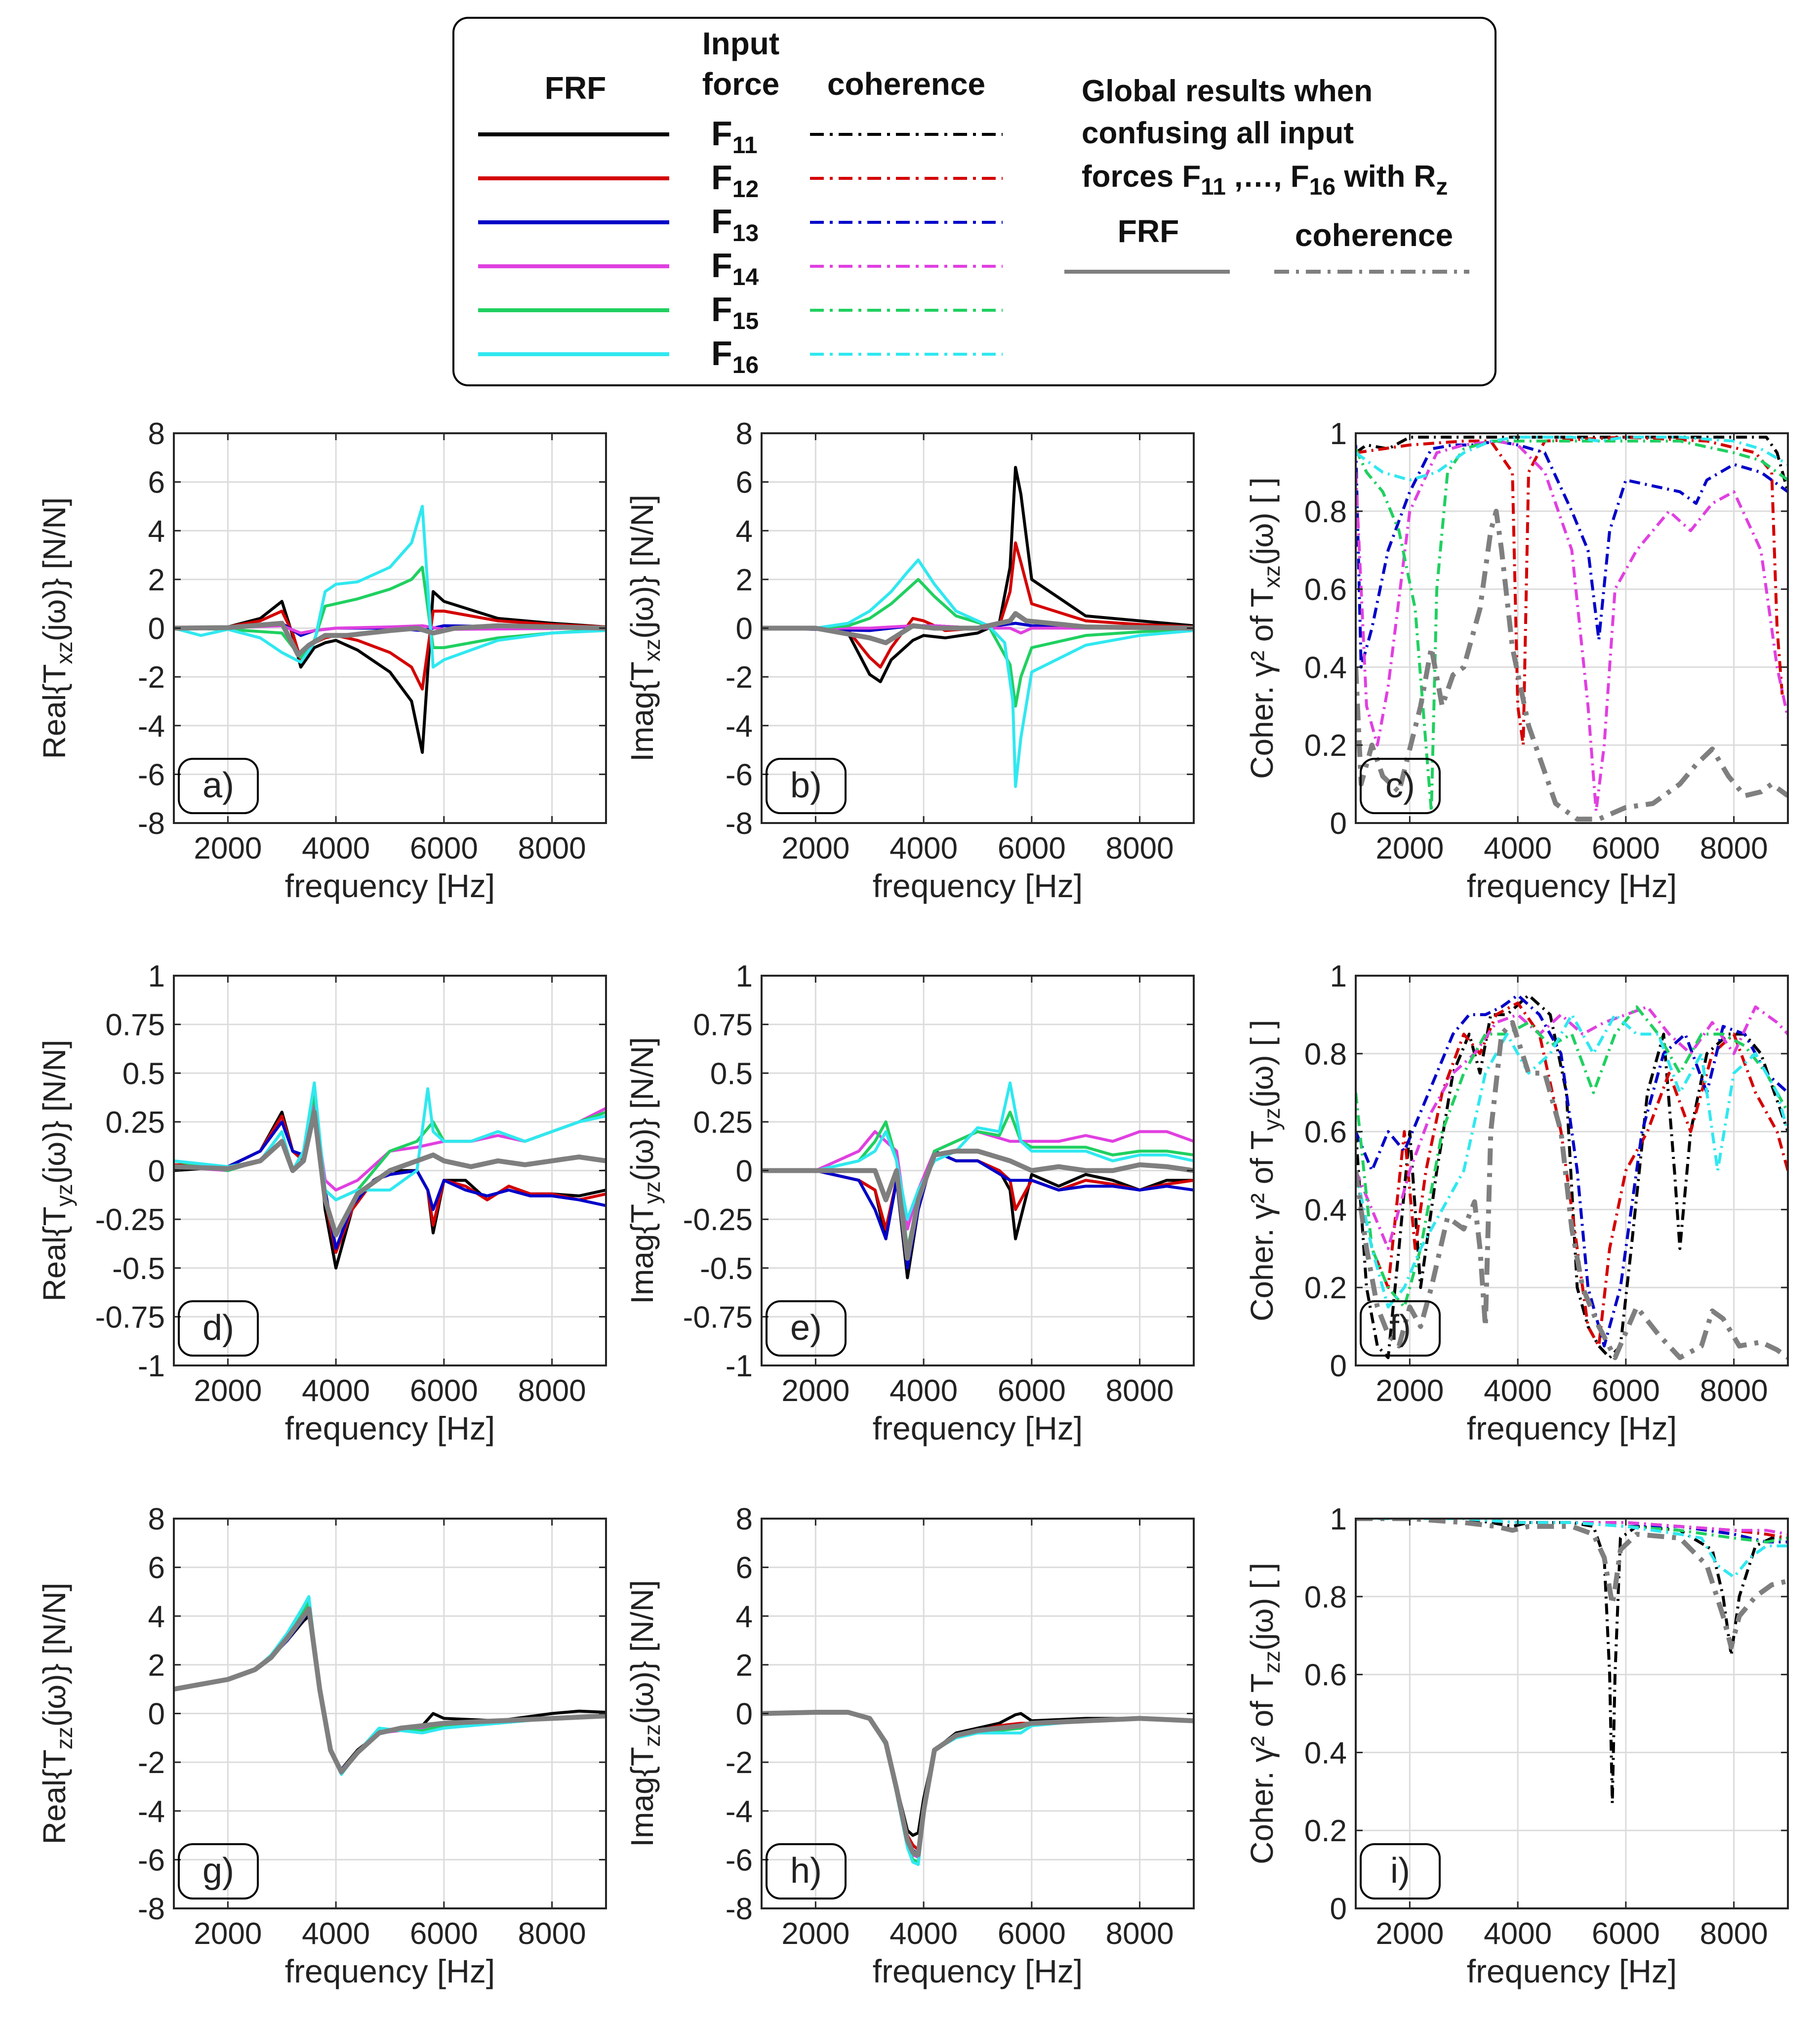  I want to click on y-axis-label-rest: (jω)} [N/N], so click(642, 567).